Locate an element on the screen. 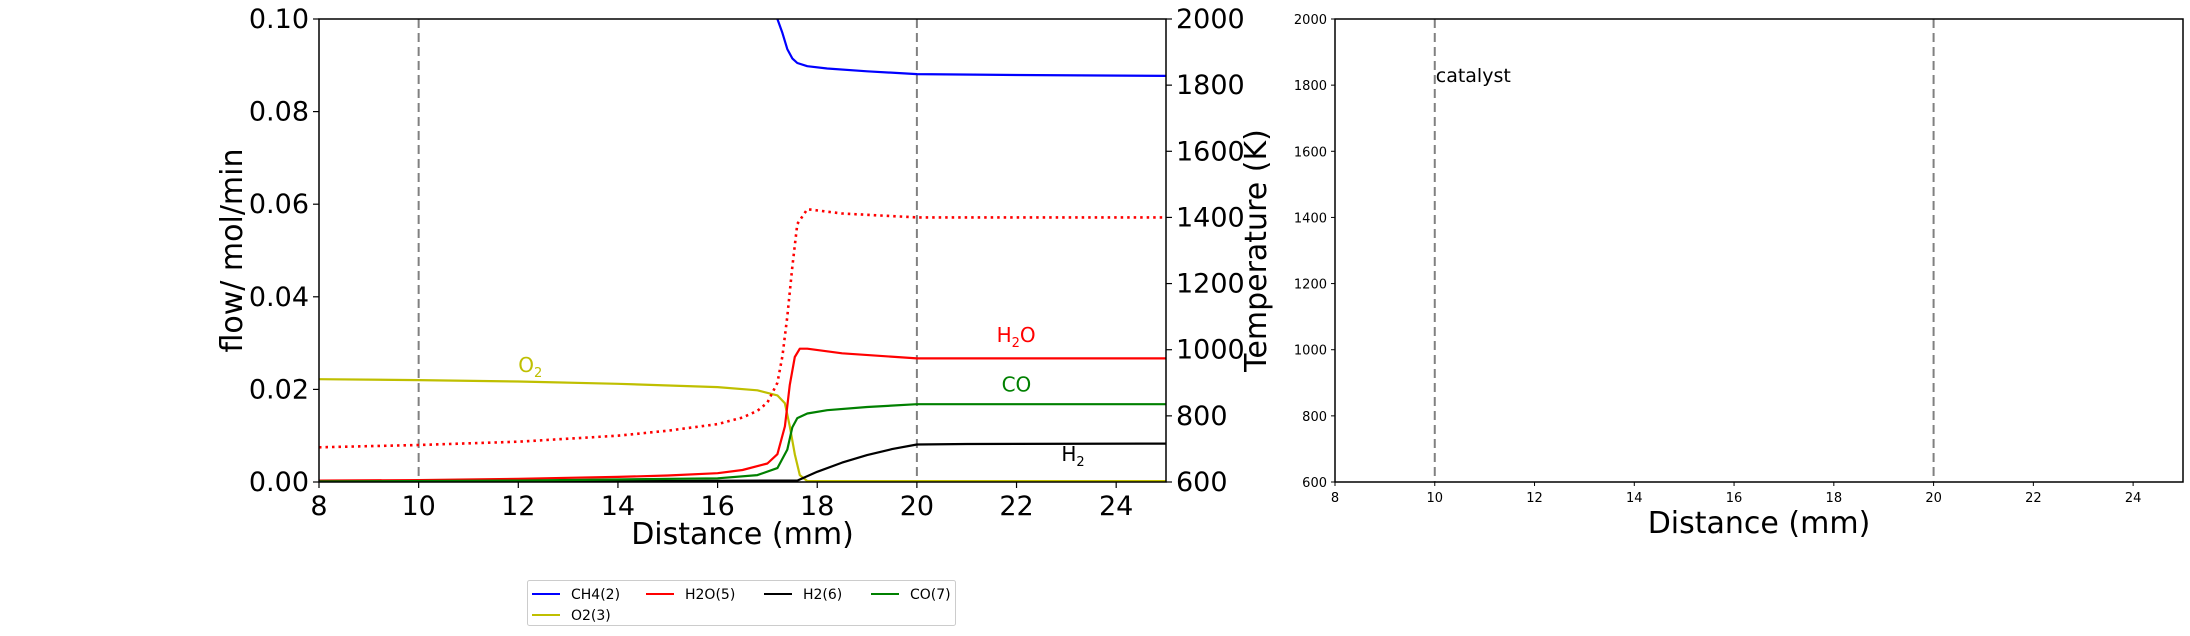  legend-label: O2(3) is located at coordinates (591, 616).